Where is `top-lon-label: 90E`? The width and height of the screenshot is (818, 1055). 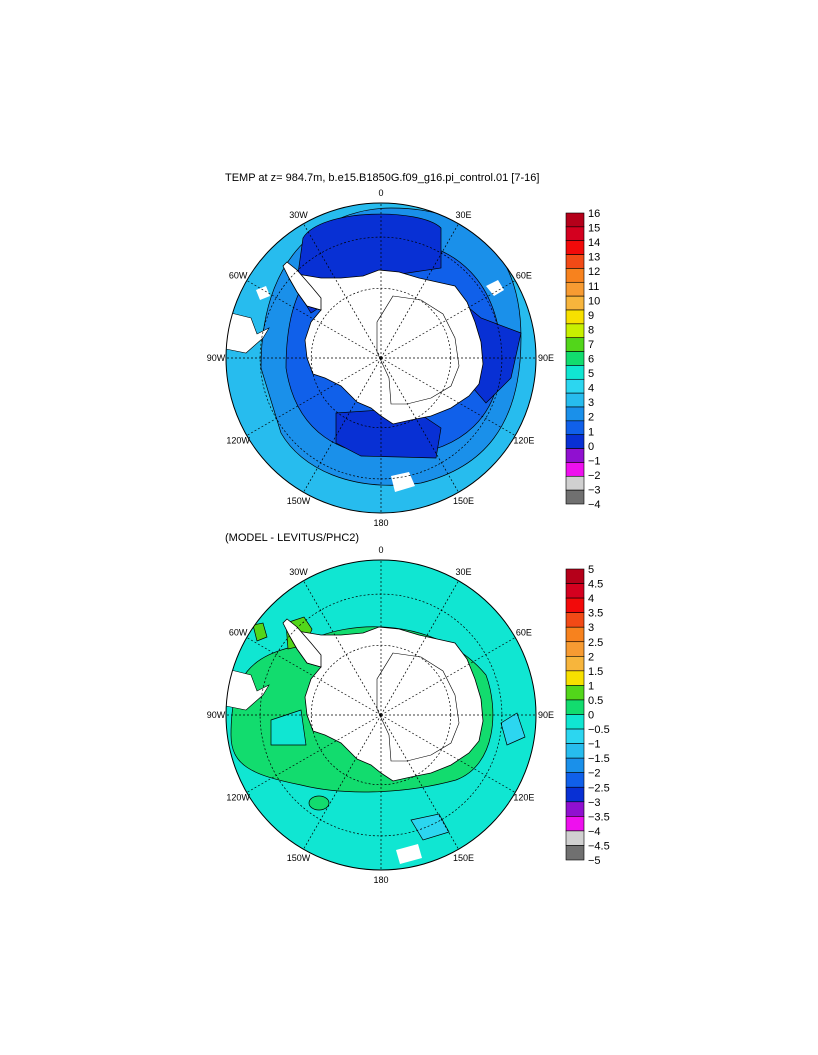
top-lon-label: 90E is located at coordinates (546, 358).